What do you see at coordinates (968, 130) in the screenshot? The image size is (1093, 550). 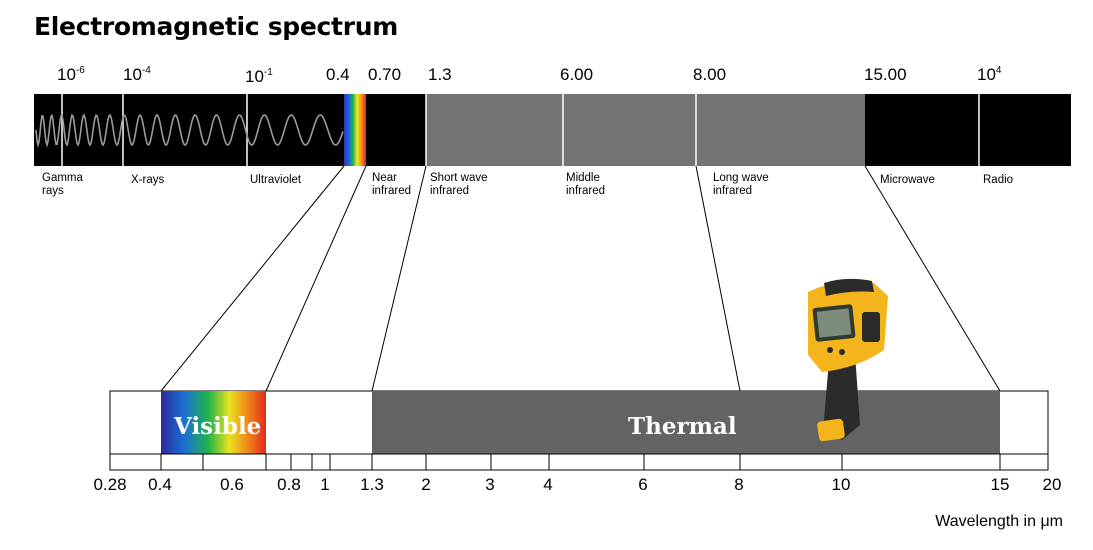 I see `spectrum-black-right` at bounding box center [968, 130].